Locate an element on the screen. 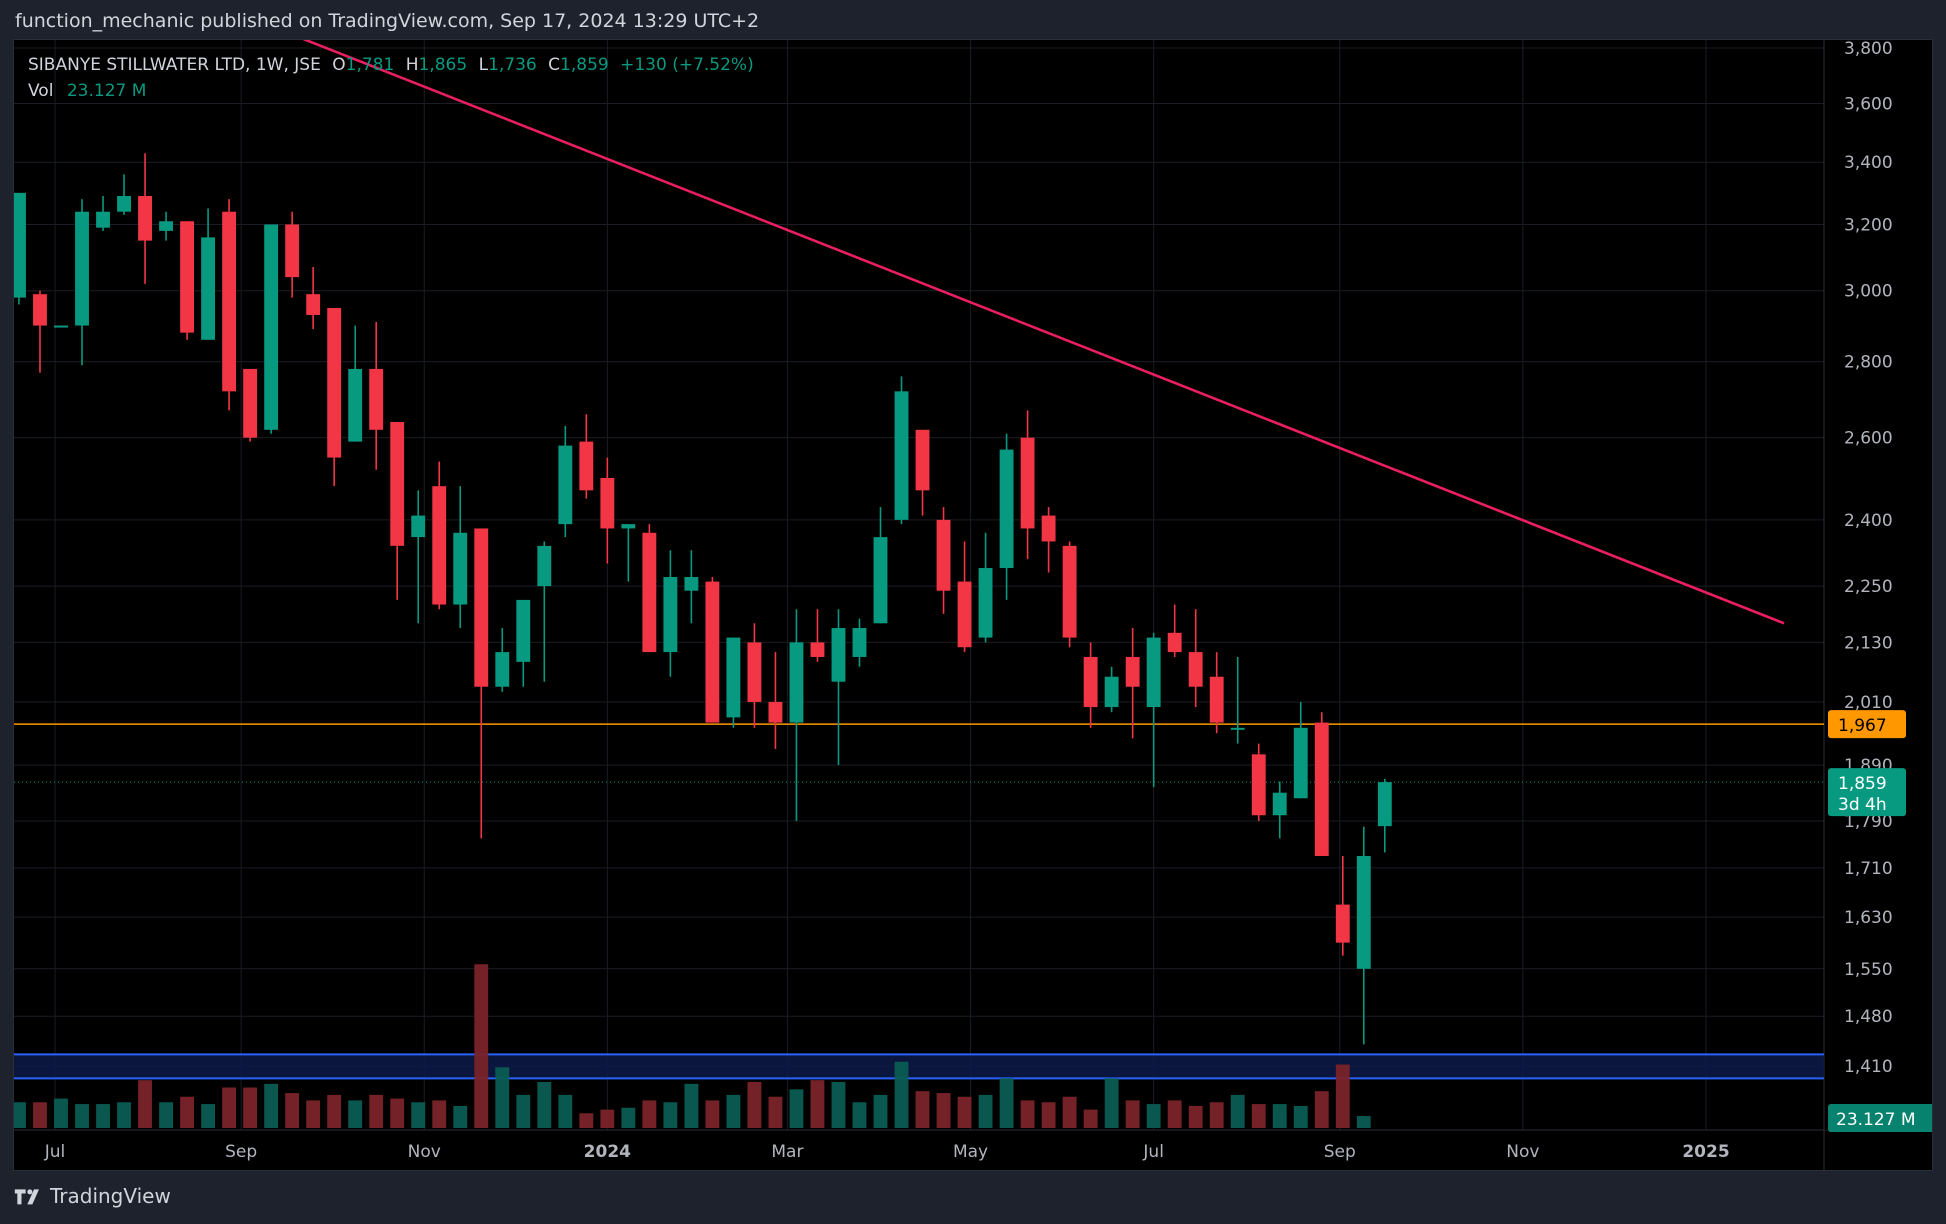 The height and width of the screenshot is (1224, 1946). tradingview-logo-icon is located at coordinates (26, 1197).